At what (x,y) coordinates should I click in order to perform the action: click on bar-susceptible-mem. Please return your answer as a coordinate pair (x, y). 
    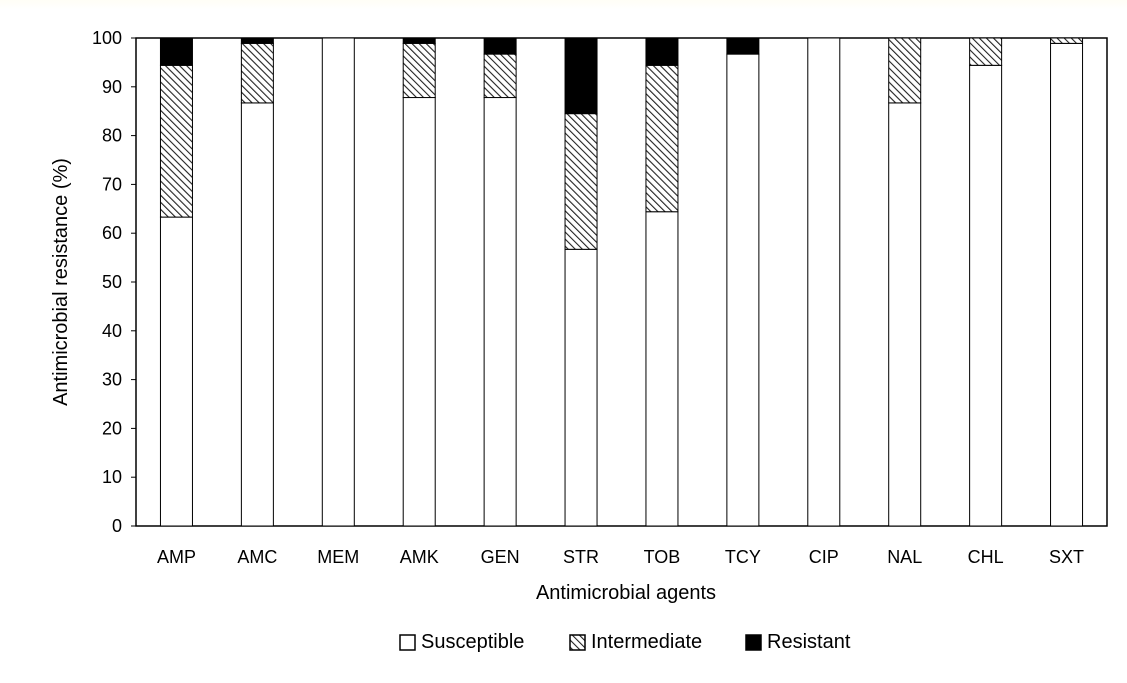
    Looking at the image, I should click on (338, 282).